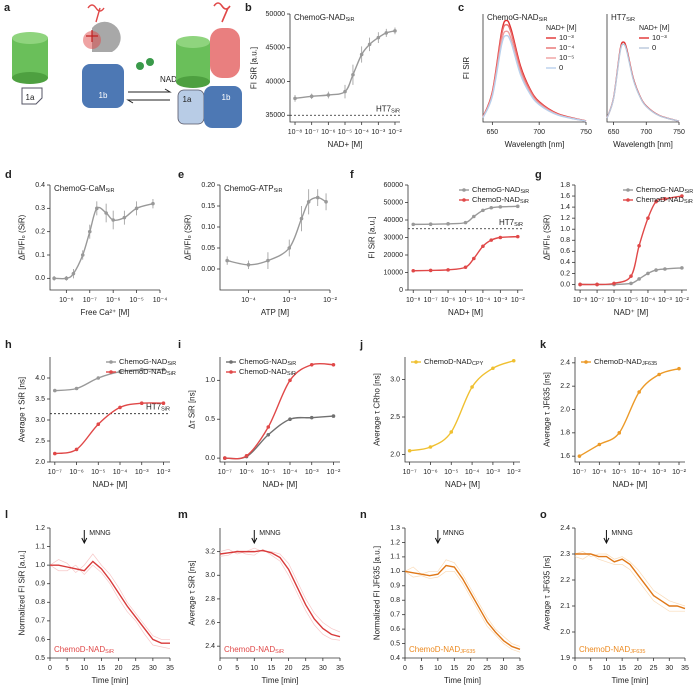 This screenshot has width=695, height=695. Describe the element at coordinates (276, 48) in the screenshot. I see `y-tick-label: 45000` at that location.